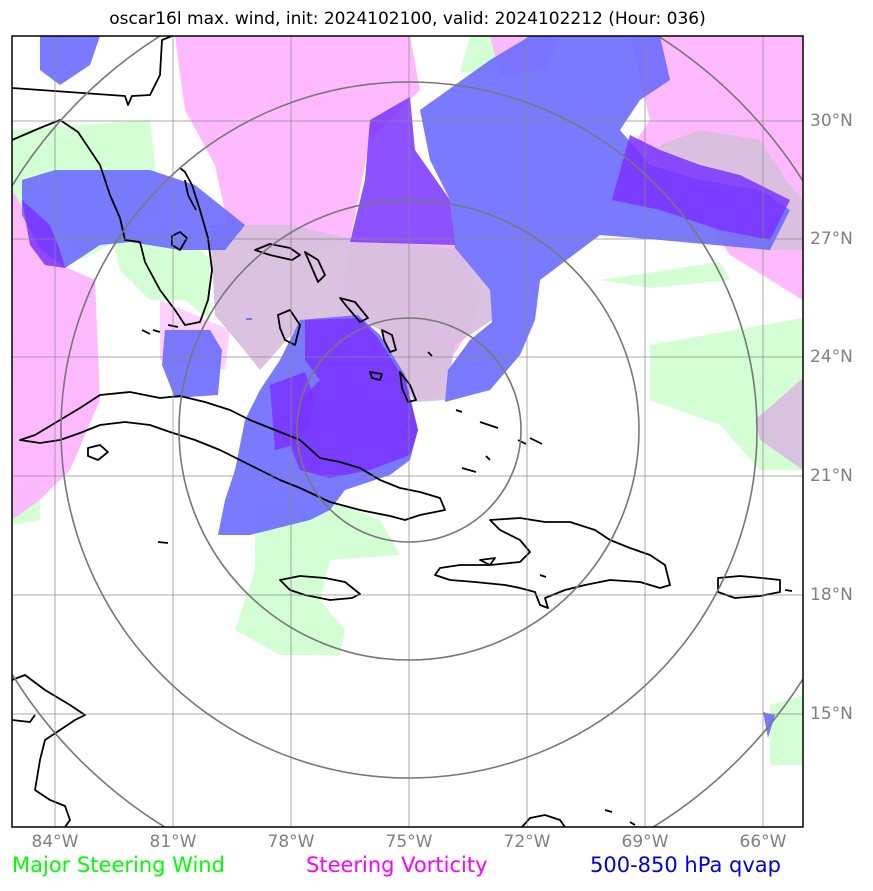 This screenshot has width=873, height=891. What do you see at coordinates (173, 842) in the screenshot?
I see `lon-label-81w: 81°W` at bounding box center [173, 842].